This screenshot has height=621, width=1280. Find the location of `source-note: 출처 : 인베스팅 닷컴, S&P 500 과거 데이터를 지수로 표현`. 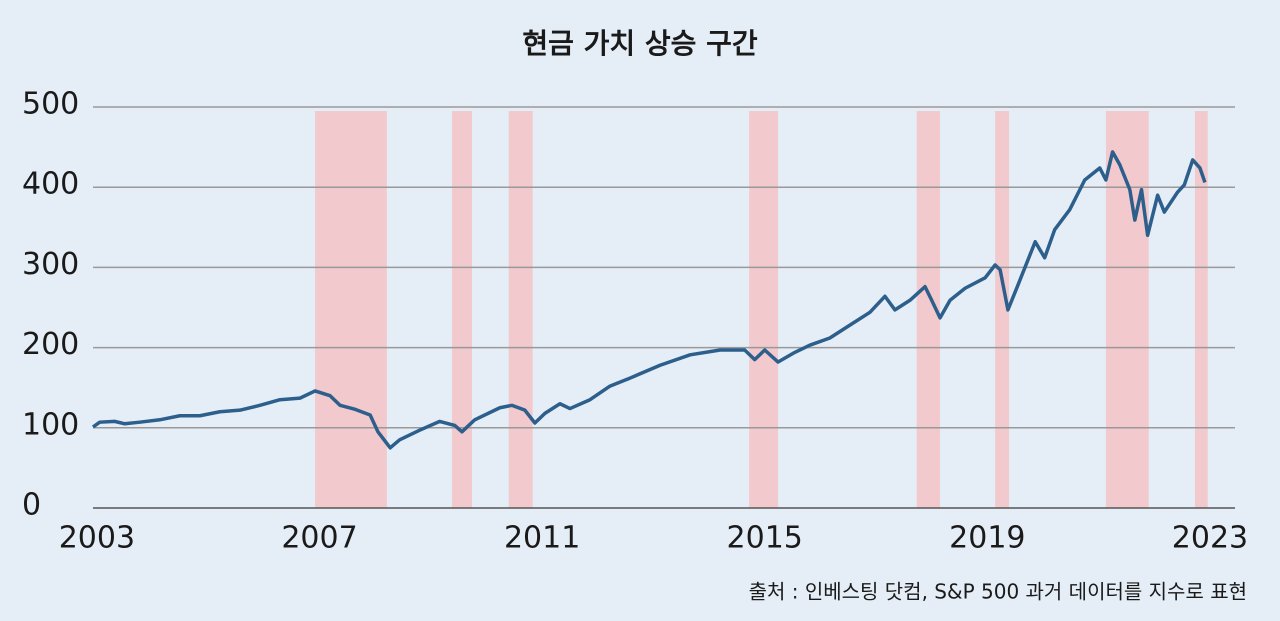

source-note: 출처 : 인베스팅 닷컴, S&P 500 과거 데이터를 지수로 표현 is located at coordinates (998, 592).